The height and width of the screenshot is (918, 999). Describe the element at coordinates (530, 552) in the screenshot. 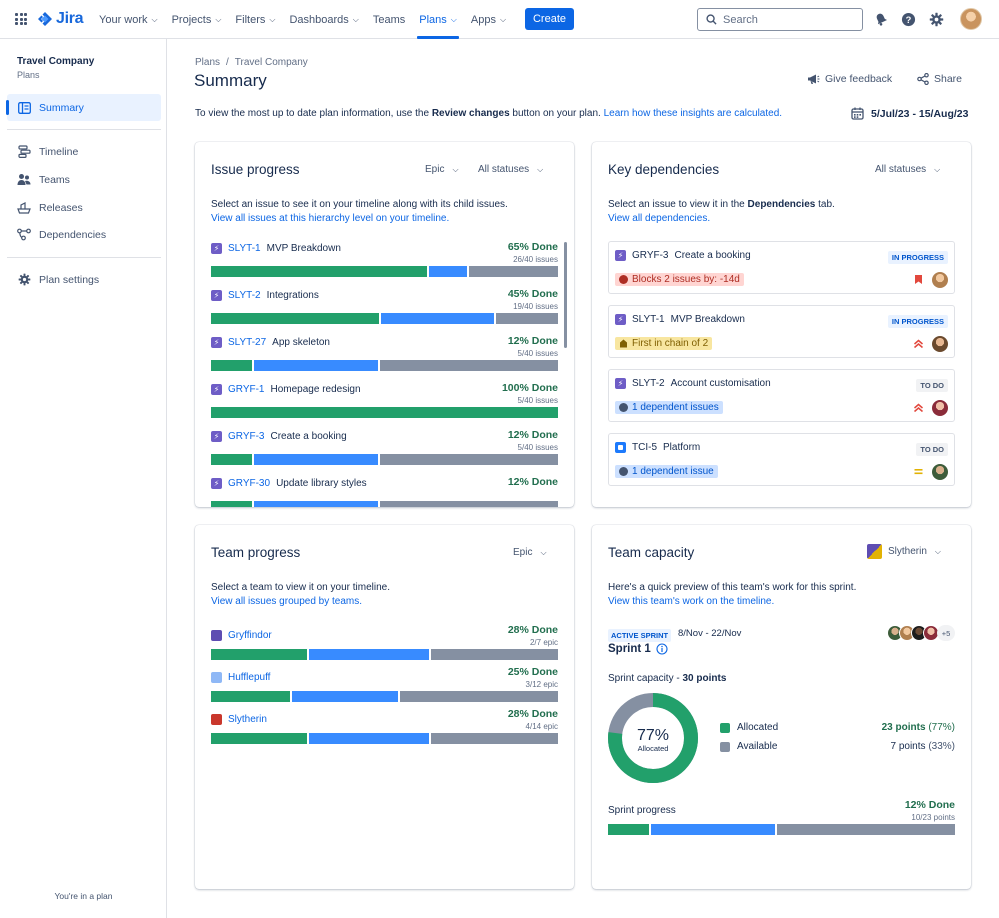

I see `team-level-filter: Epic ⌵` at that location.